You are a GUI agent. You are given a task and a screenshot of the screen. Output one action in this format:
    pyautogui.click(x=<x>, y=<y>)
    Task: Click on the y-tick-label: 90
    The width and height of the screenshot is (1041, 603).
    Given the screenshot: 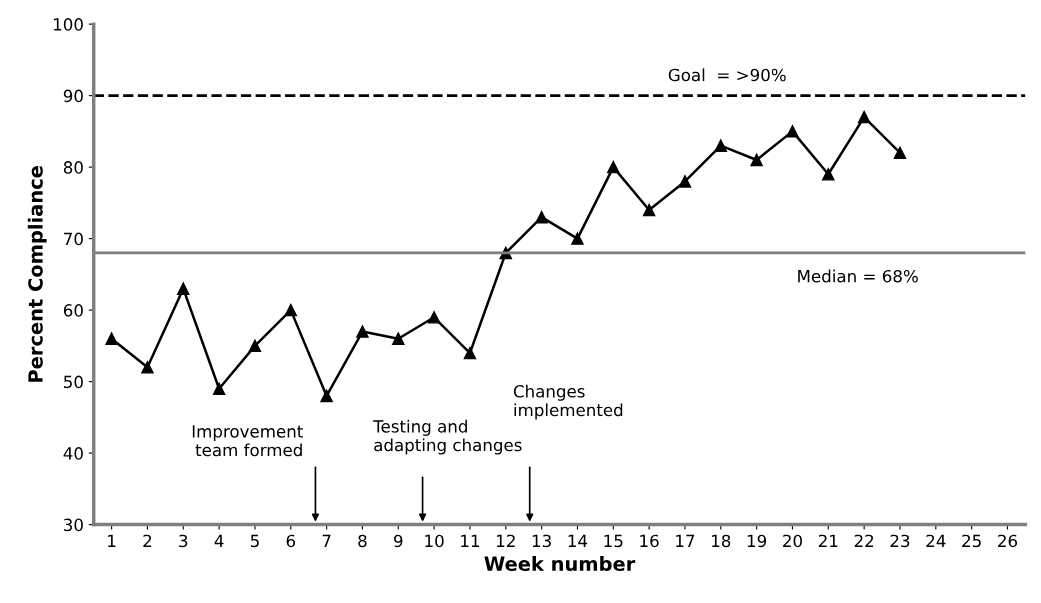 What is the action you would take?
    pyautogui.click(x=73, y=96)
    